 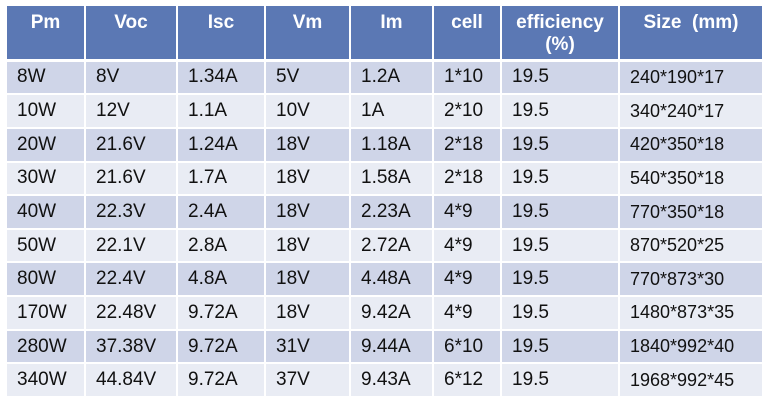 What do you see at coordinates (131, 78) in the screenshot?
I see `cell-voc: 8V` at bounding box center [131, 78].